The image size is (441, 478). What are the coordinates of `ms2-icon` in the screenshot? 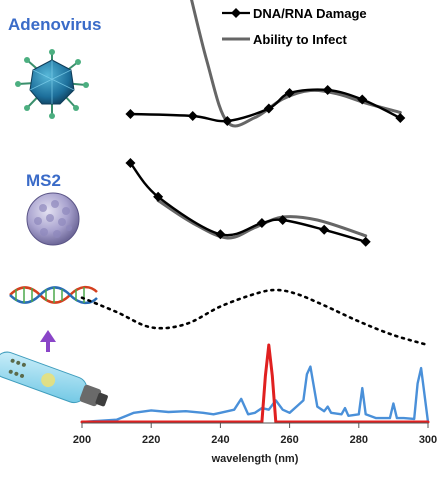 It's located at (53, 219).